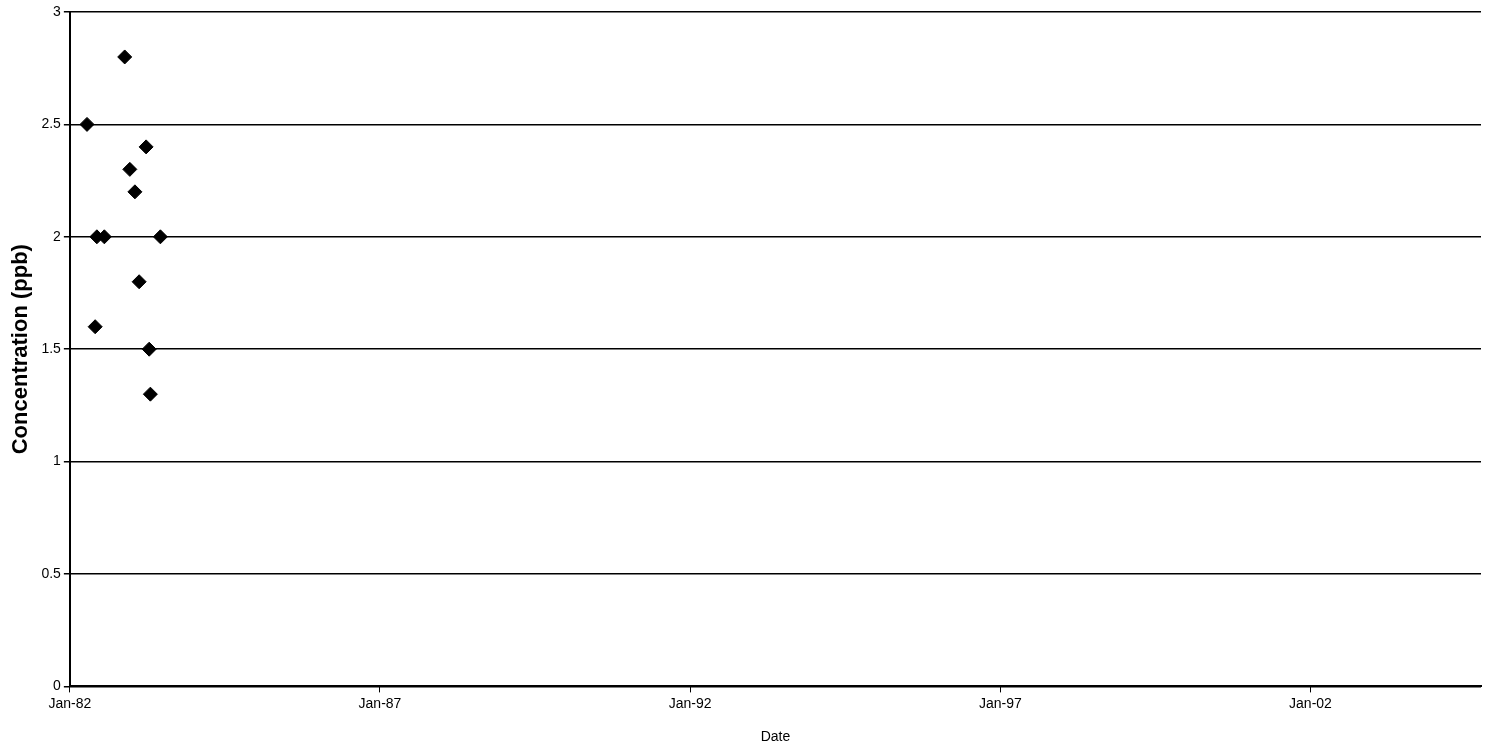  Describe the element at coordinates (57, 685) in the screenshot. I see `y-tick-label: 0` at that location.